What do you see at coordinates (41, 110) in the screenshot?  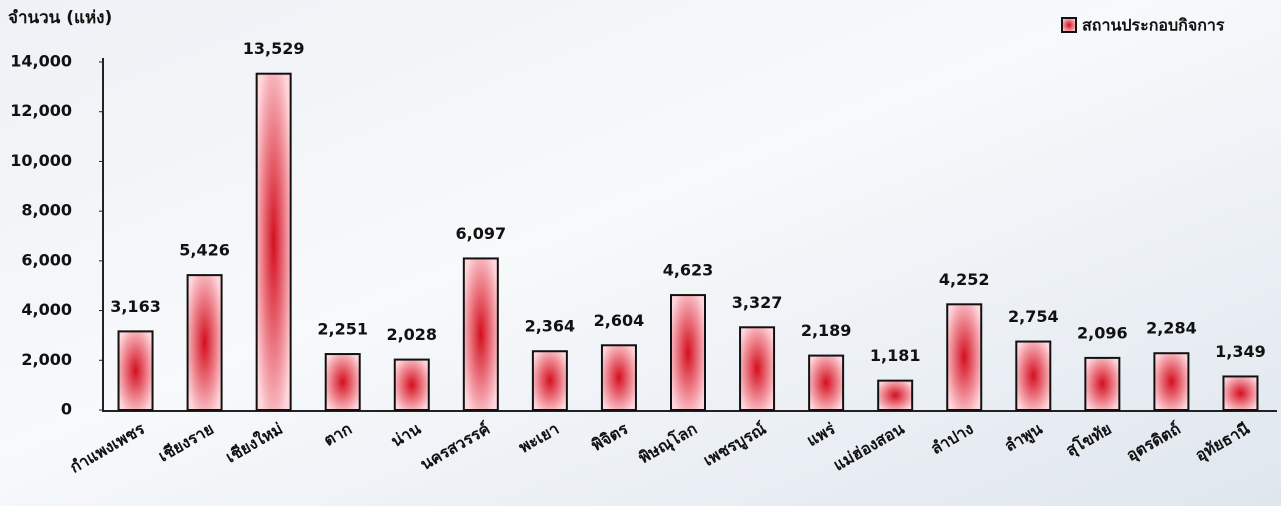 I see `y-tick-label: 12,000` at bounding box center [41, 110].